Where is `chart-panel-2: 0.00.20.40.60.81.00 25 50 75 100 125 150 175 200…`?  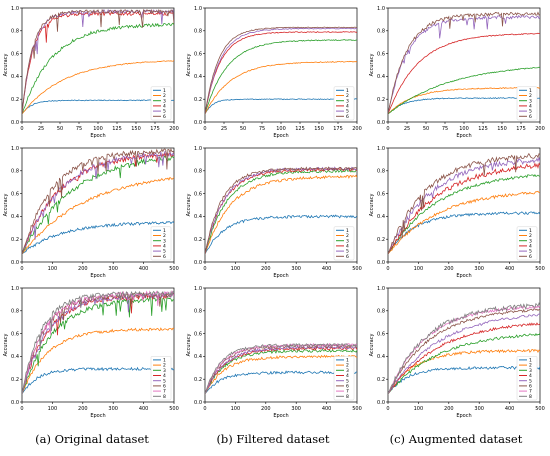
chart-panel-2: 0.00.20.40.60.81.00 25 50 75 100 125 150 175 200… is located at coordinates (274, 72).